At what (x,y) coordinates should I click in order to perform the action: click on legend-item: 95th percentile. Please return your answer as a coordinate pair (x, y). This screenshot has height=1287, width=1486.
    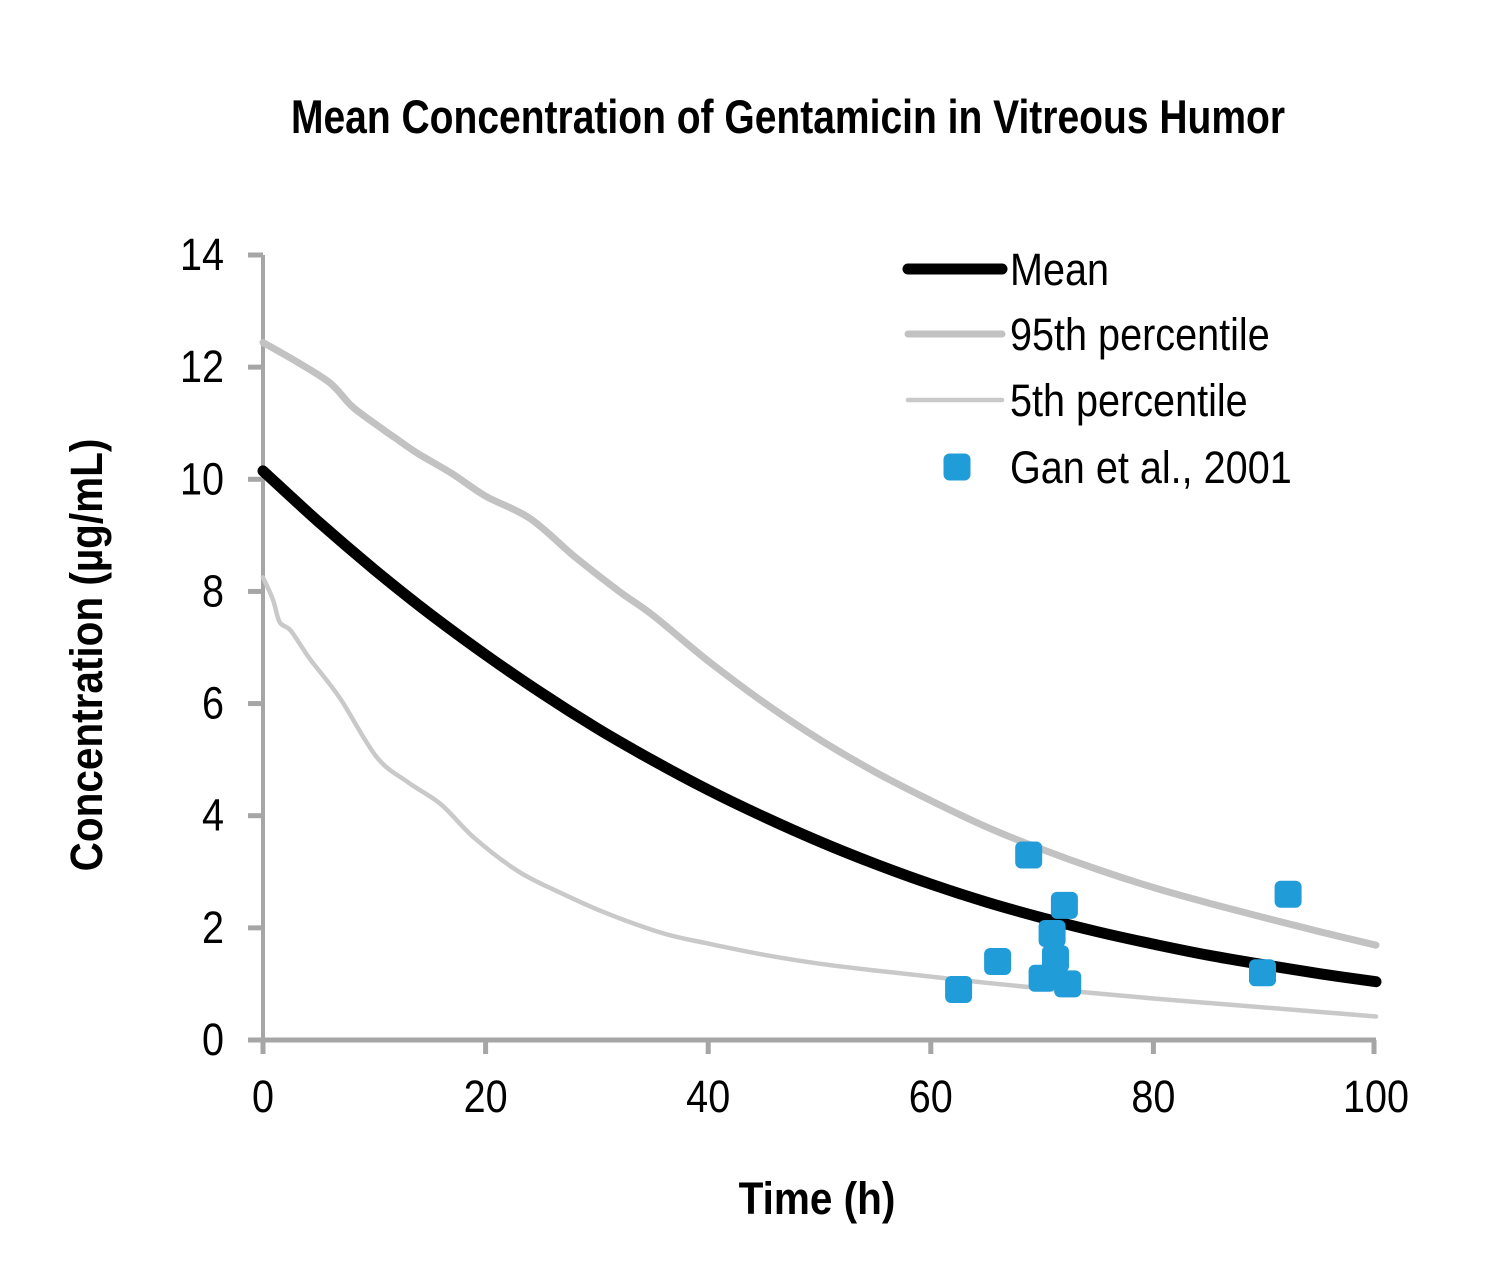
    Looking at the image, I should click on (1087, 335).